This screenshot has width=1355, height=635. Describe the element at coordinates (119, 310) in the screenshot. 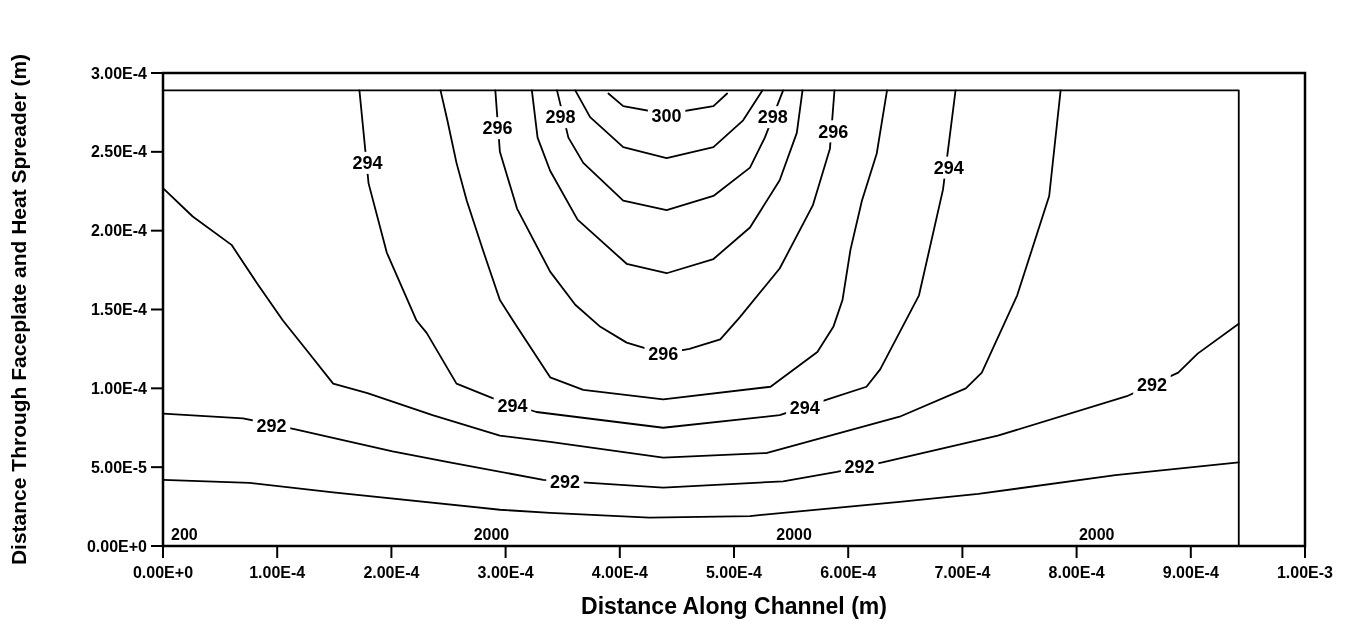

I see `y-tick-label: 1.50E-4` at that location.